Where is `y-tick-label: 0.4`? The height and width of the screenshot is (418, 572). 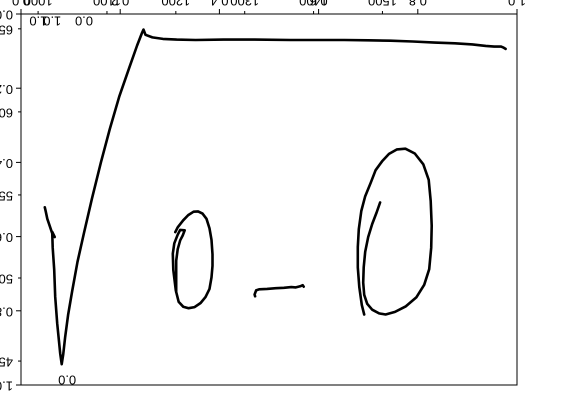
y-tick-label: 0.4 is located at coordinates (6, 163).